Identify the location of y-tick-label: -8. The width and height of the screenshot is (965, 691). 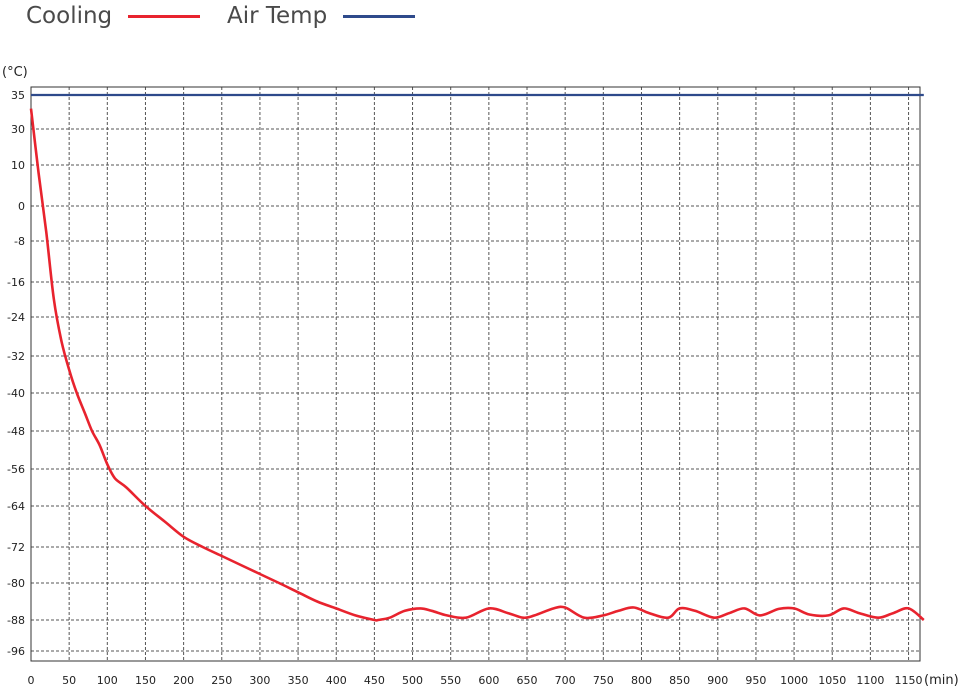
(19, 241).